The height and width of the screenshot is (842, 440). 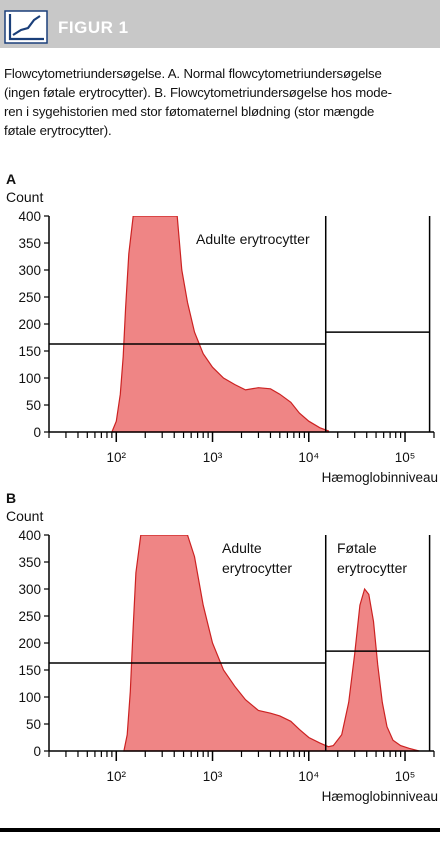 I want to click on caption-line: føtale erytrocytter)., so click(x=58, y=130).